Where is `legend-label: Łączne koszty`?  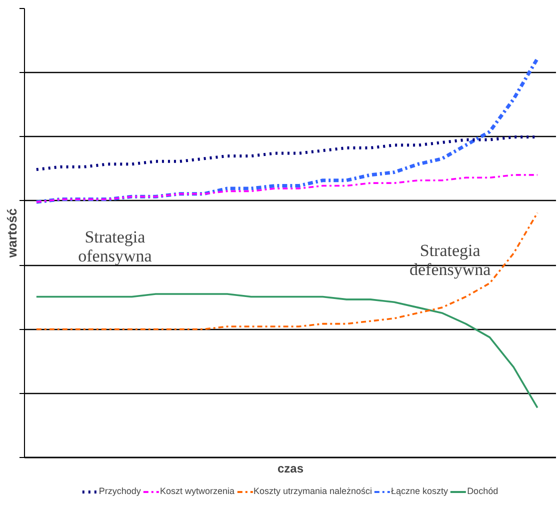 legend-label: Łączne koszty is located at coordinates (419, 491).